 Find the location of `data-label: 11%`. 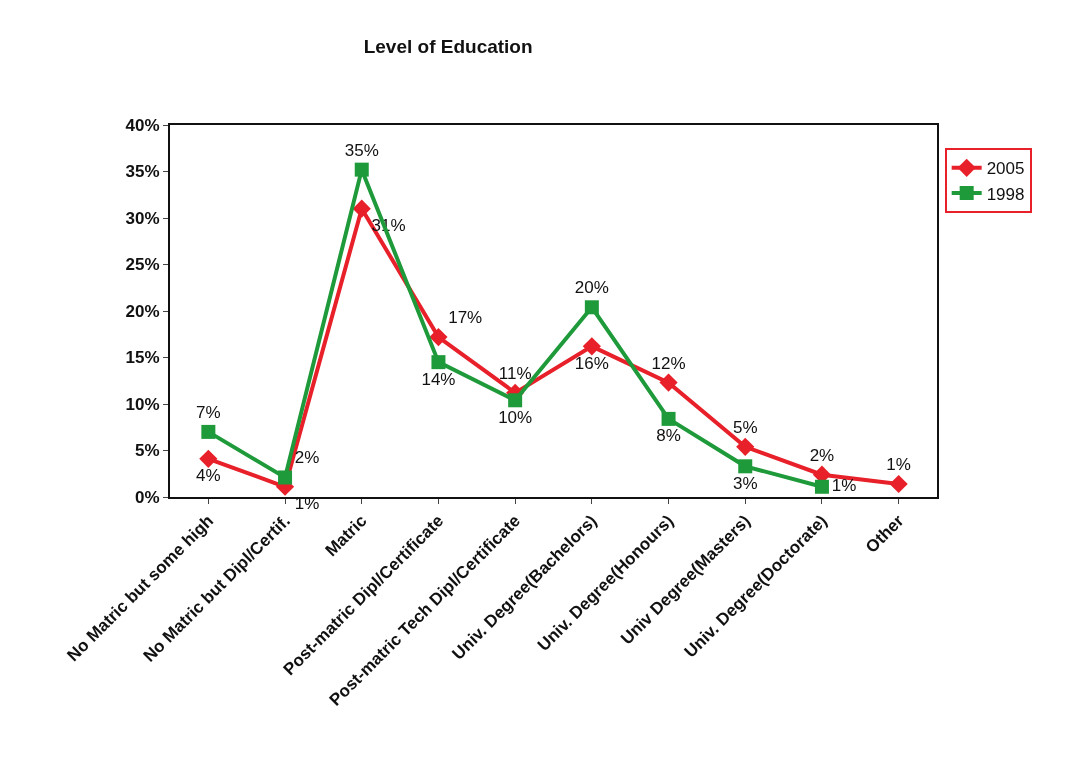

data-label: 11% is located at coordinates (515, 373).